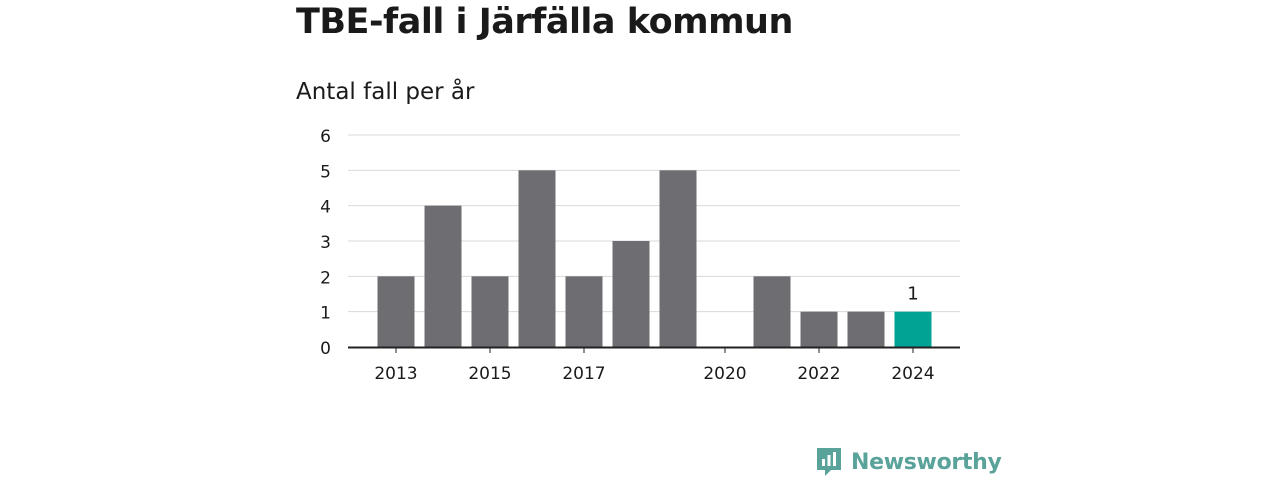 The width and height of the screenshot is (1280, 480). Describe the element at coordinates (772, 311) in the screenshot. I see `bar-2021` at that location.